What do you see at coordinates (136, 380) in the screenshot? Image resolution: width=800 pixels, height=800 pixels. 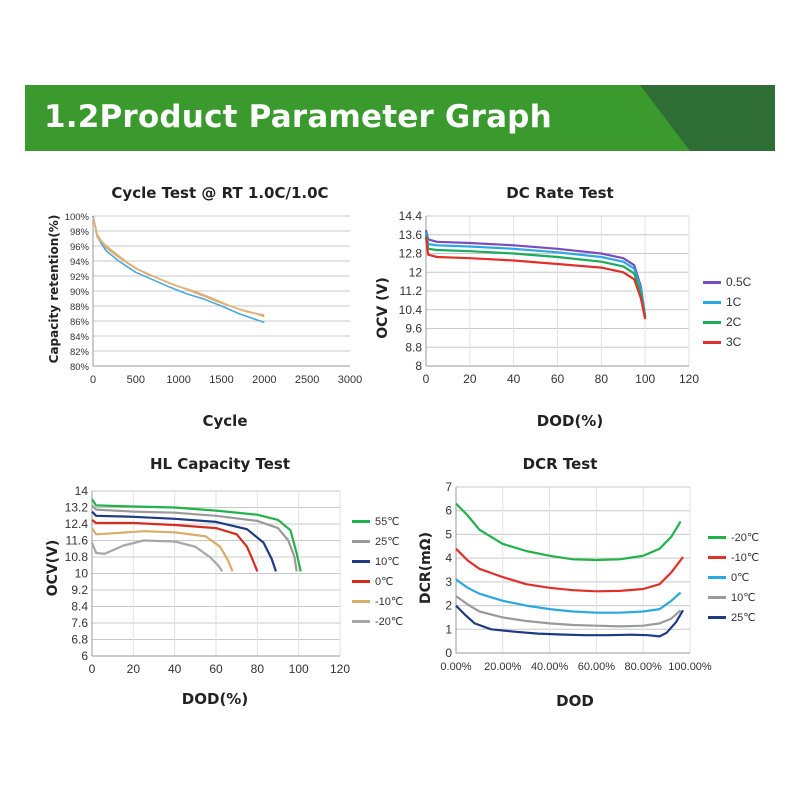 I see `cycle-x-tick-label: 500` at bounding box center [136, 380].